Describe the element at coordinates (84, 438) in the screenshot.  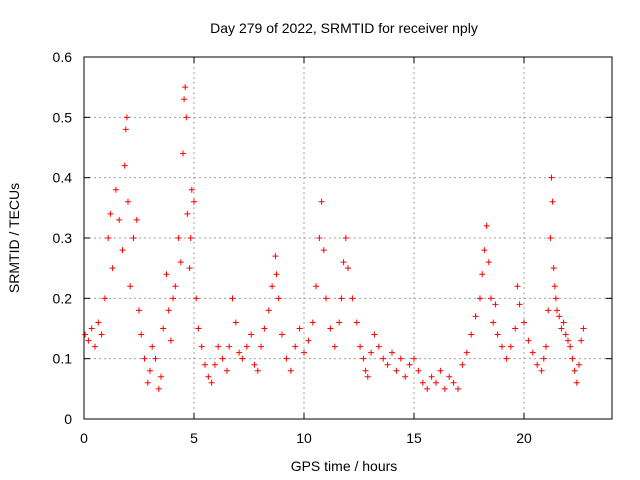
I see `x-tick-label: 0` at that location.